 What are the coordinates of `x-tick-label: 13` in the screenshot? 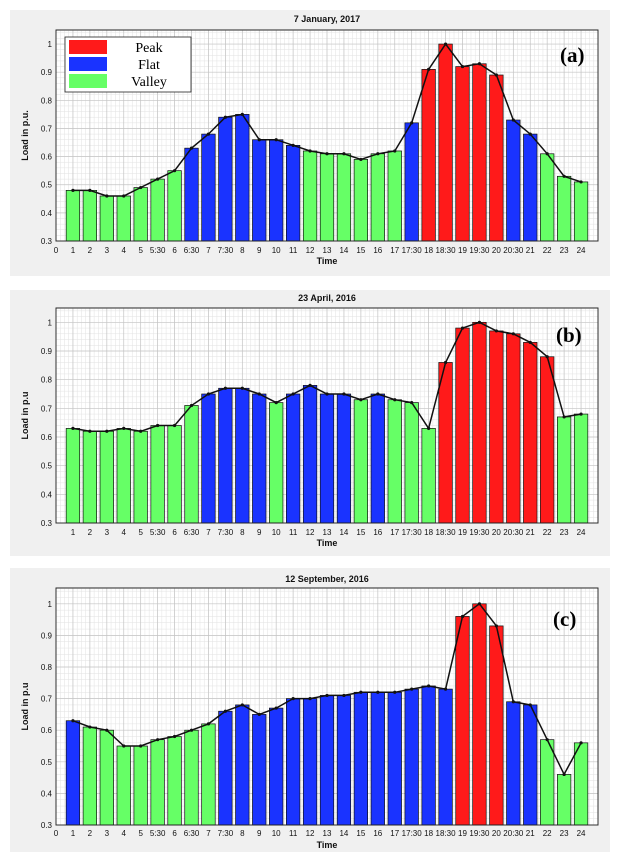 It's located at (327, 250).